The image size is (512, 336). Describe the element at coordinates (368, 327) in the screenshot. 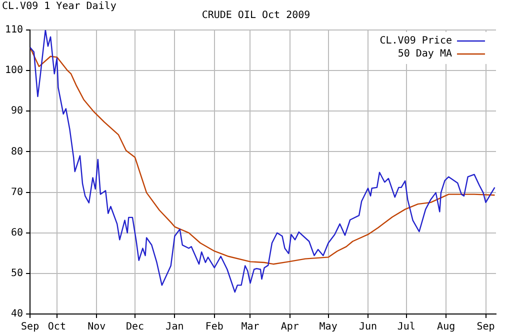

I see `x-tick-label: Jun` at that location.